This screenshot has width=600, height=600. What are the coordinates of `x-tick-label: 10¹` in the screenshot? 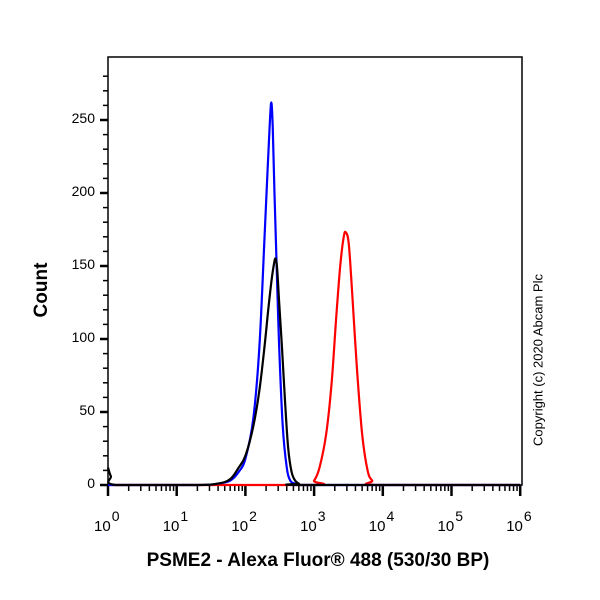 It's located at (175, 521).